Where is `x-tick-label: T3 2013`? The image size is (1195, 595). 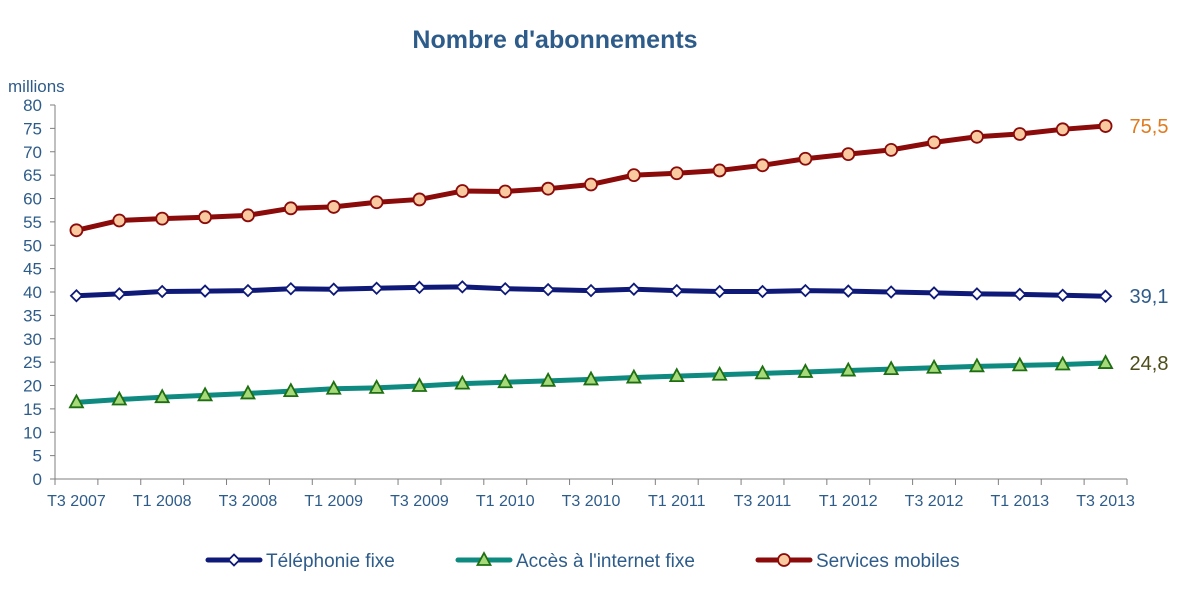 x-tick-label: T3 2013 is located at coordinates (1105, 501).